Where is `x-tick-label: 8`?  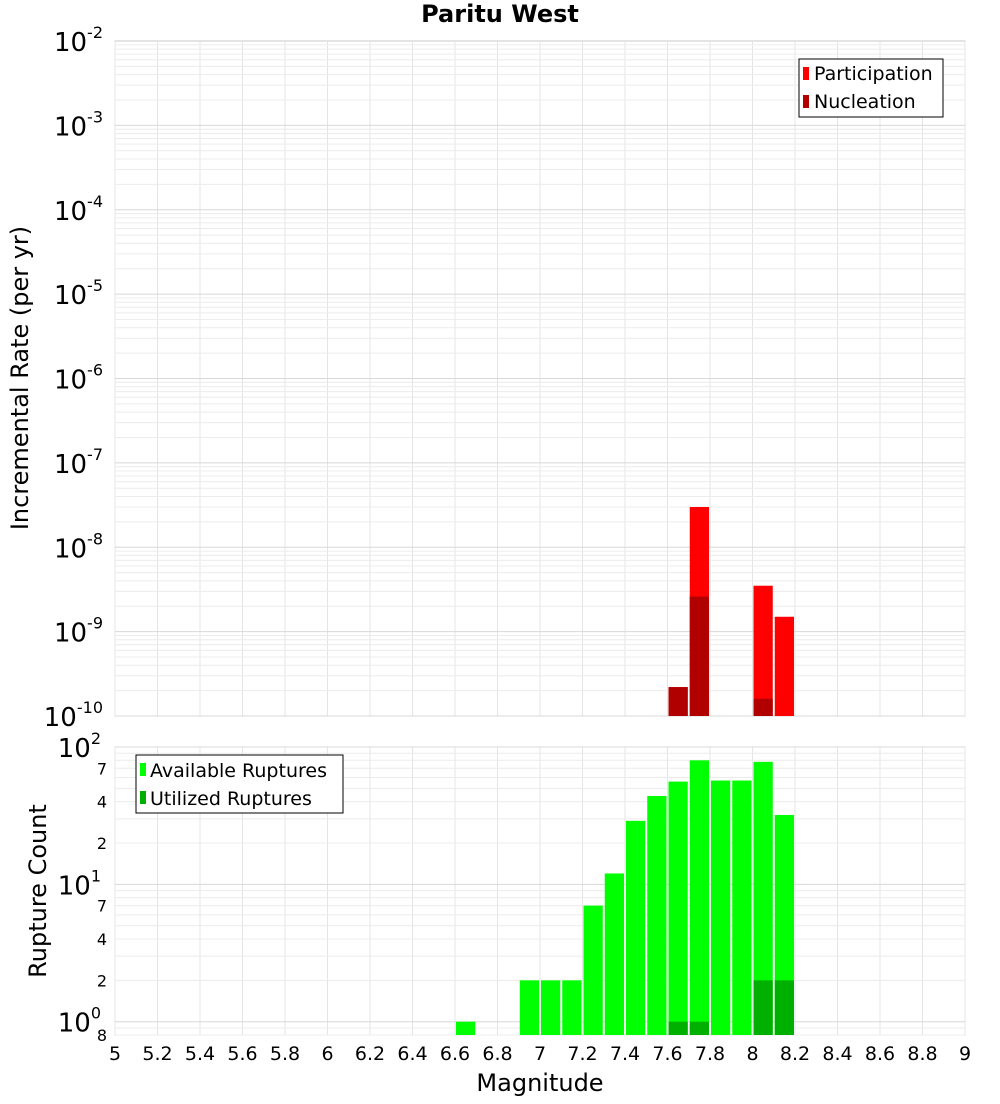 x-tick-label: 8 is located at coordinates (752, 1054).